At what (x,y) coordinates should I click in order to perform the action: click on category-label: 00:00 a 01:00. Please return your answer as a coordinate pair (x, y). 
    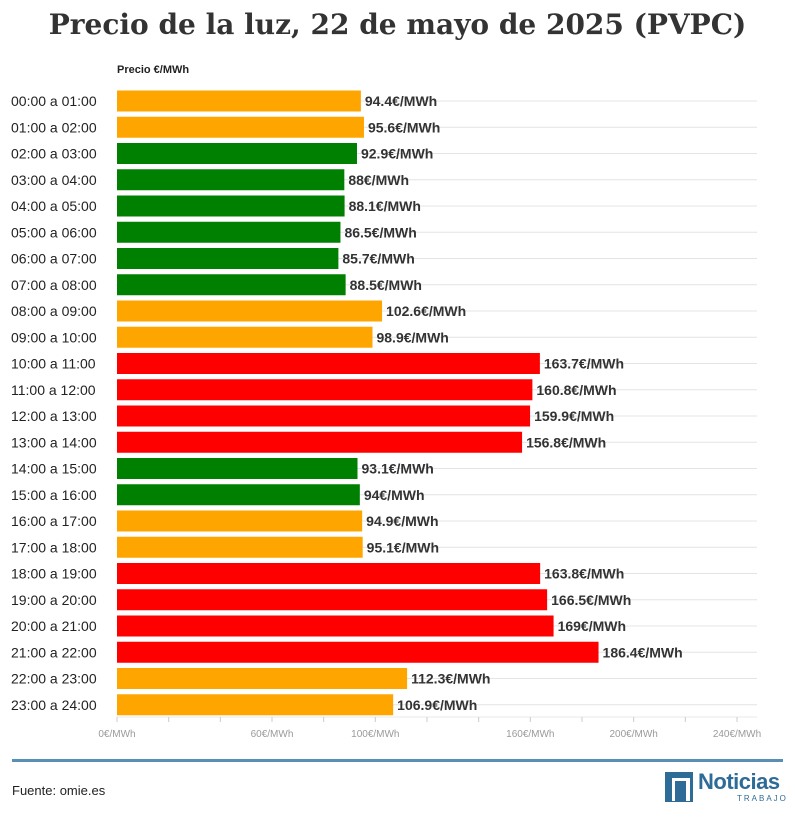
    Looking at the image, I should click on (54, 101).